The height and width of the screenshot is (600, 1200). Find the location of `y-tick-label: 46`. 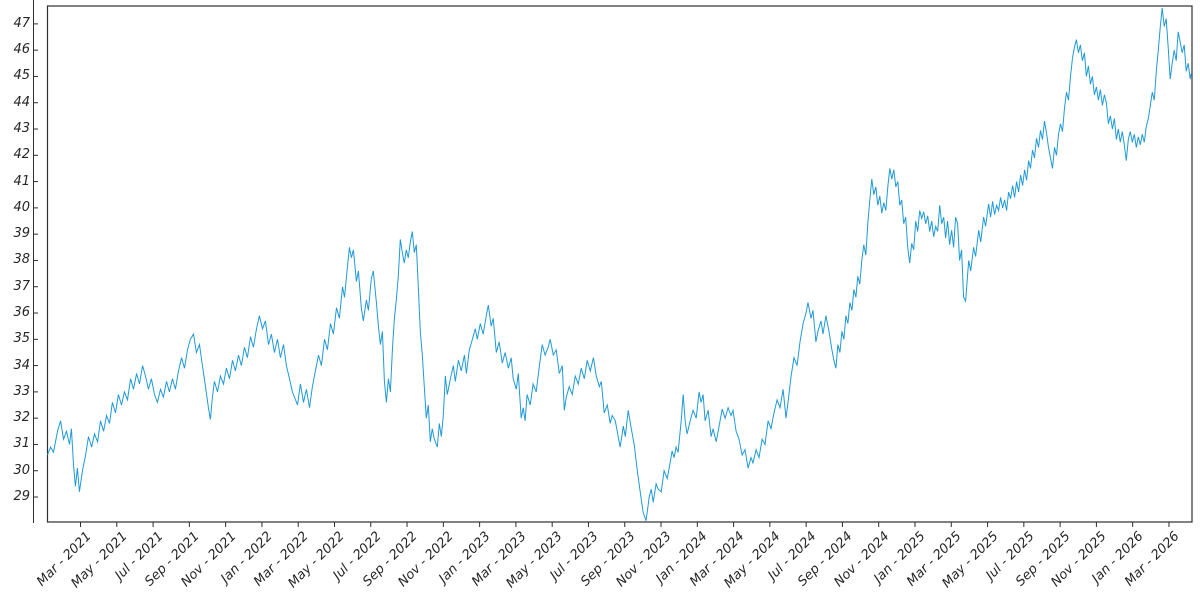

y-tick-label: 46 is located at coordinates (21, 50).